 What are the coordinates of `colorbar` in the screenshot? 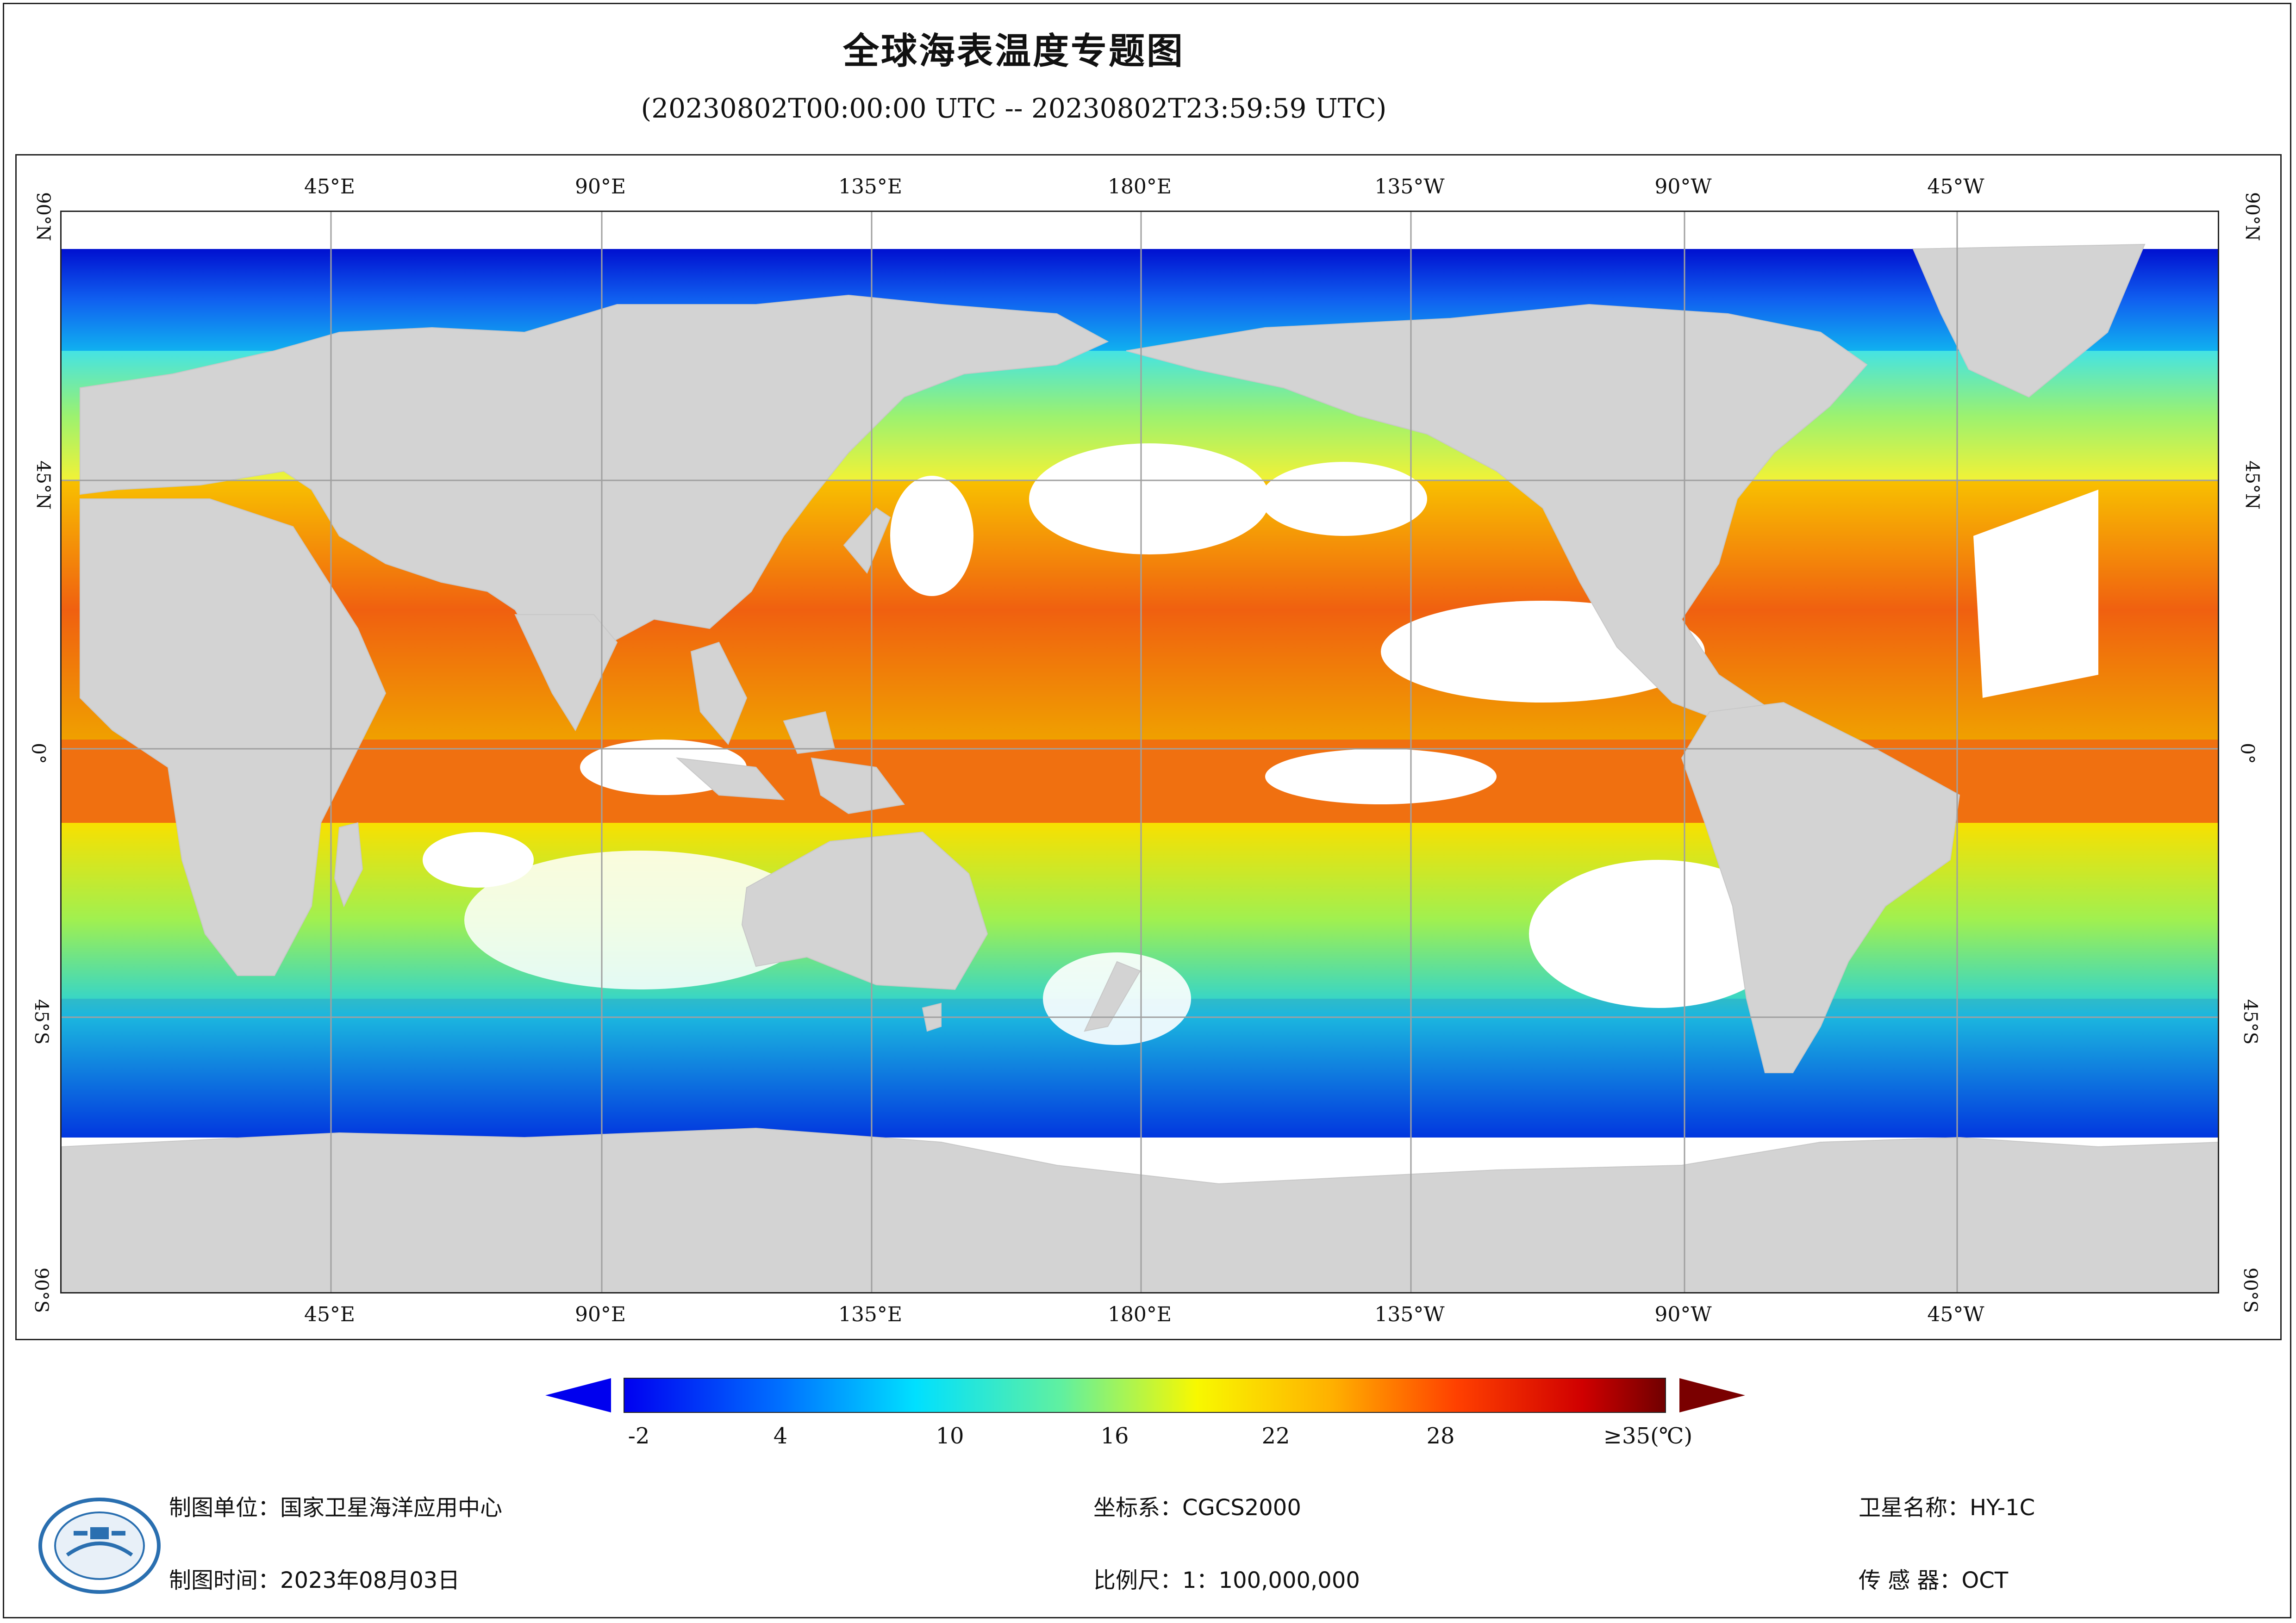 It's located at (1145, 1400).